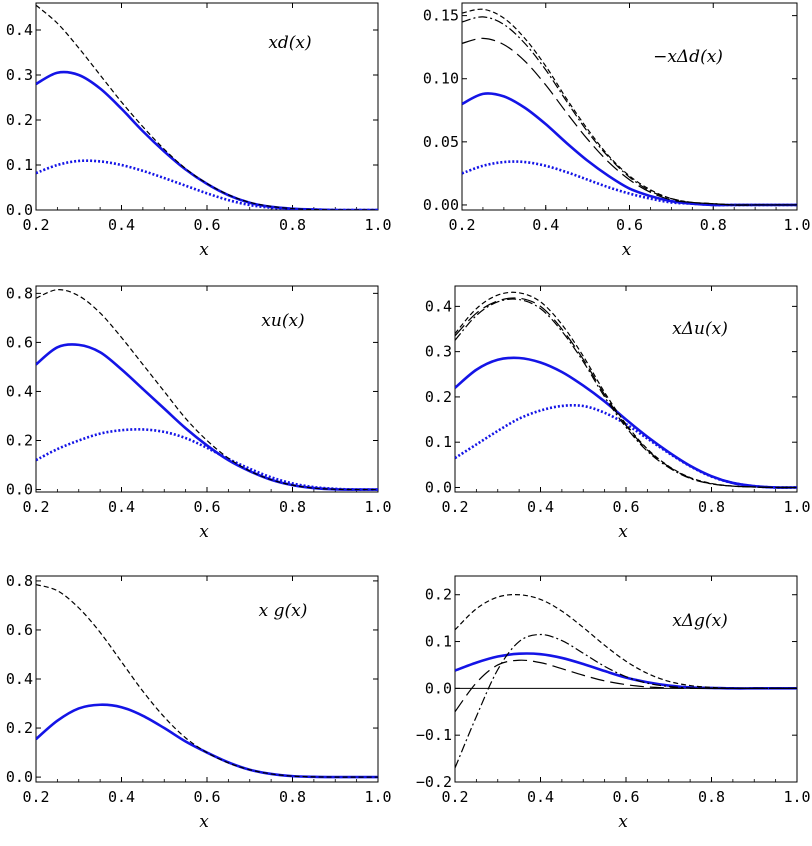 The width and height of the screenshot is (812, 846). What do you see at coordinates (289, 43) in the screenshot?
I see `panel-title: xd(x)` at bounding box center [289, 43].